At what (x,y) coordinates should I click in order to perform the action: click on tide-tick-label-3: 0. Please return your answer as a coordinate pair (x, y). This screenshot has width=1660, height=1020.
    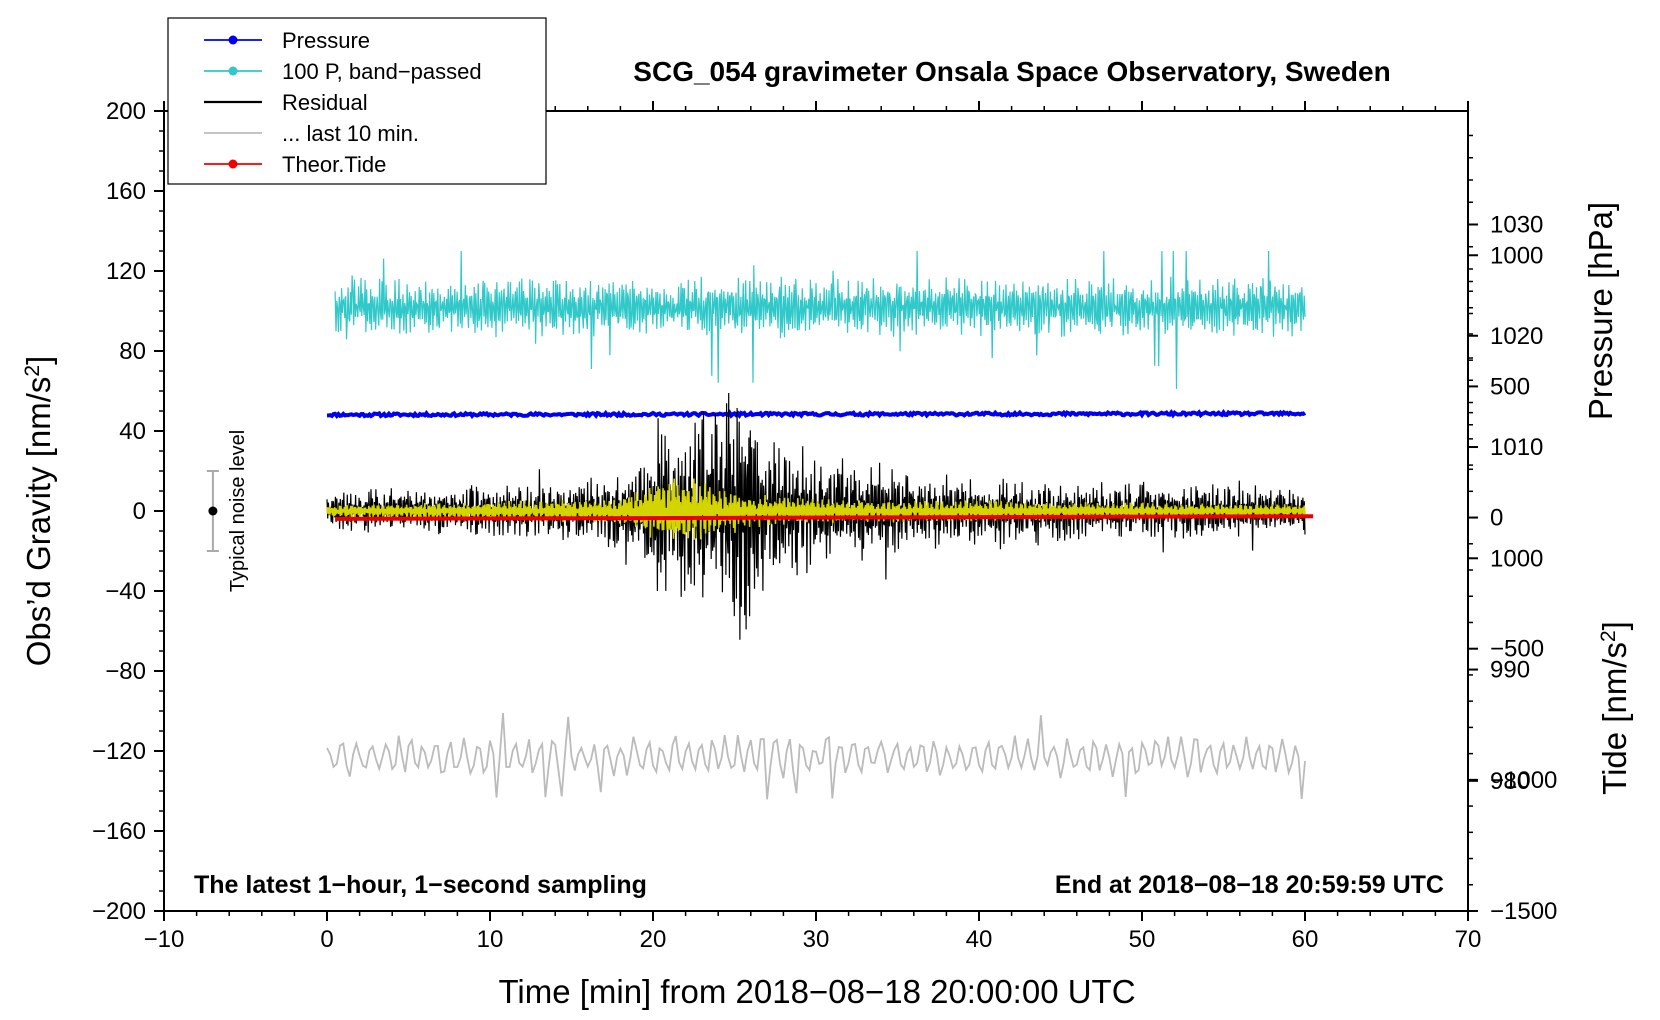
    Looking at the image, I should click on (1496, 518).